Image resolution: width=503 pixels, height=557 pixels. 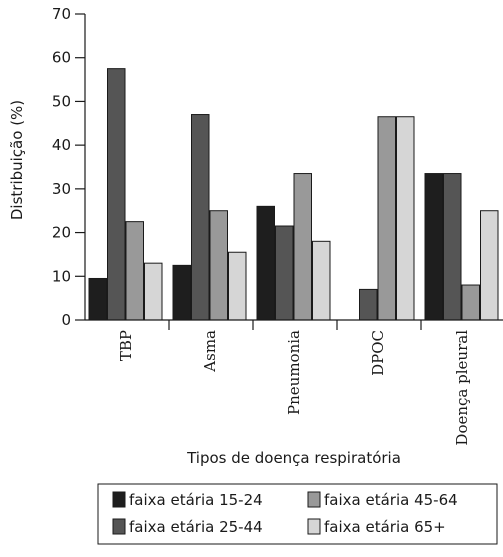 I want to click on category-label: DPOC, so click(x=378, y=353).